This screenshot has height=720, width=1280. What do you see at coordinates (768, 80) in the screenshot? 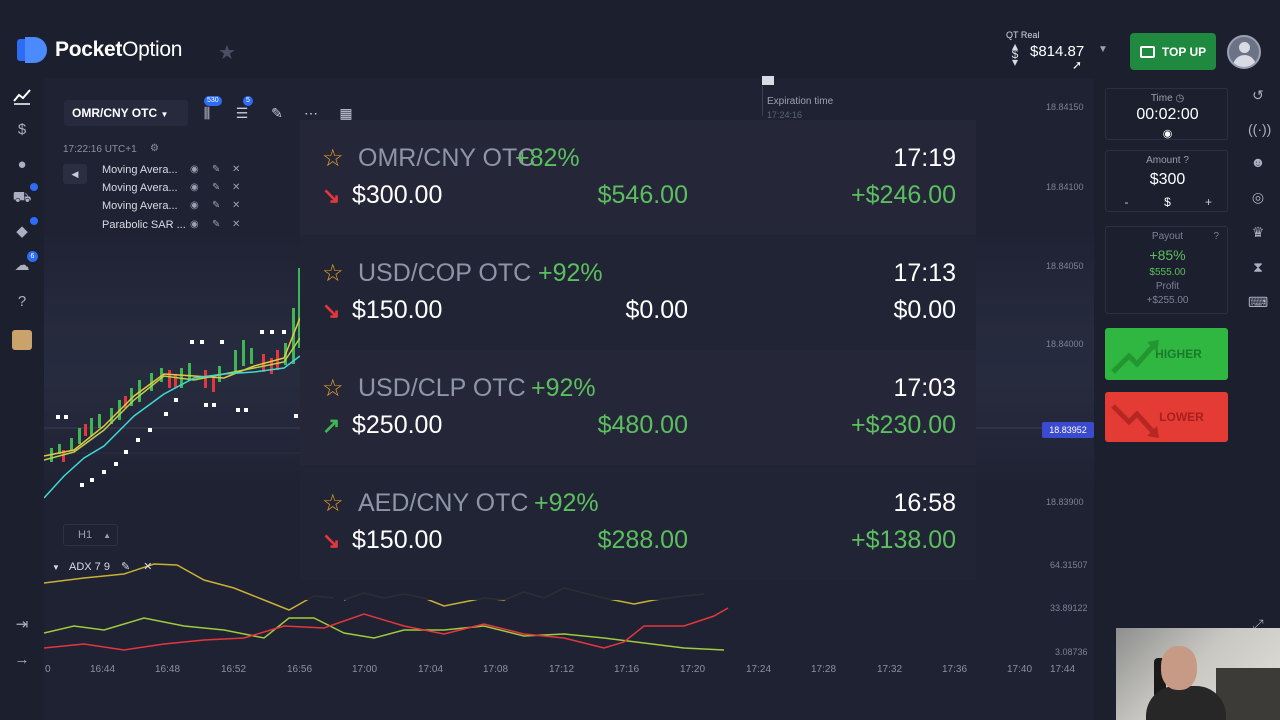
I see `expiration-flag-icon` at bounding box center [768, 80].